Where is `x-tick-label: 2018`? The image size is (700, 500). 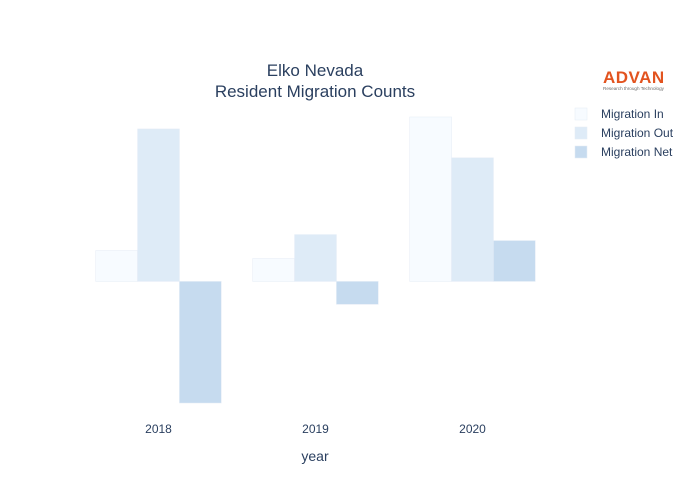
x-tick-label: 2018 is located at coordinates (158, 429).